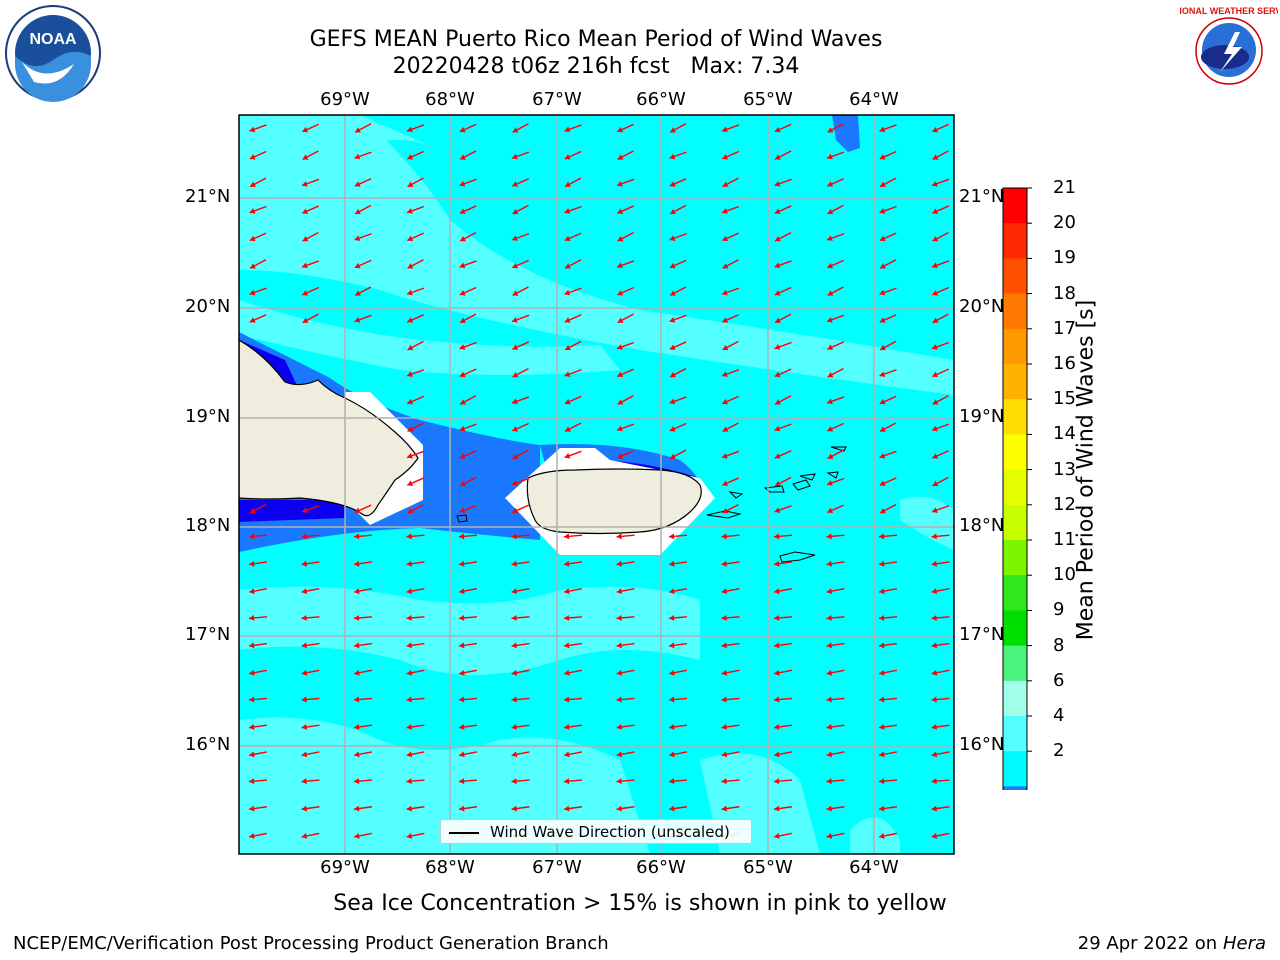 Image resolution: width=1280 pixels, height=960 pixels. I want to click on lat-label-left-16n: 16°N, so click(208, 744).